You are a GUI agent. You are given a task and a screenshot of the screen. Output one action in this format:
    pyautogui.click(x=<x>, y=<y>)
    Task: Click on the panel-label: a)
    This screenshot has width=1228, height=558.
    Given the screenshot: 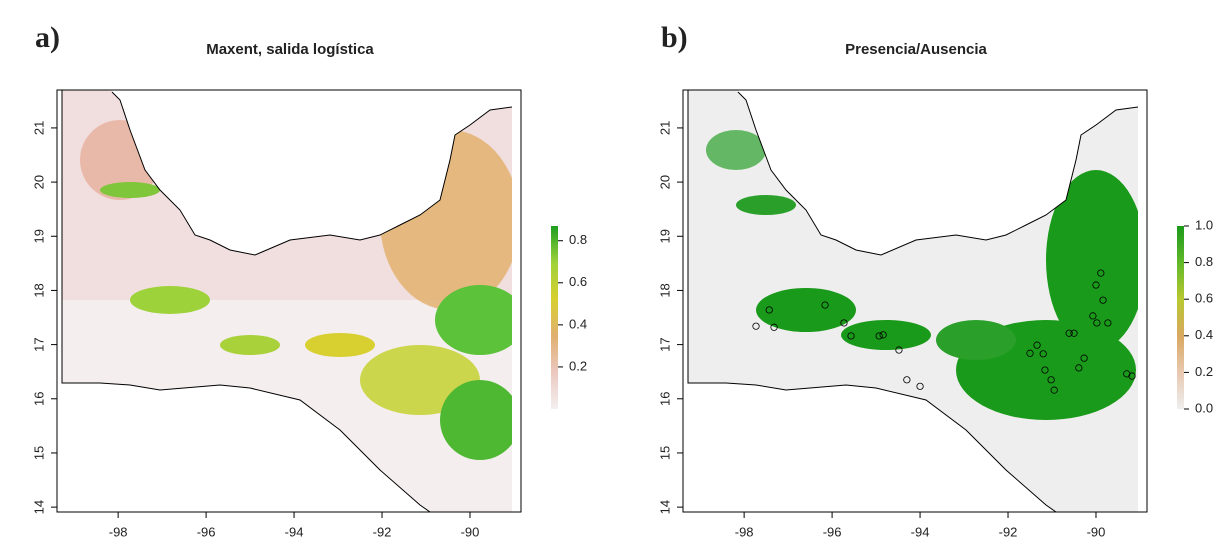 What is the action you would take?
    pyautogui.click(x=47, y=37)
    